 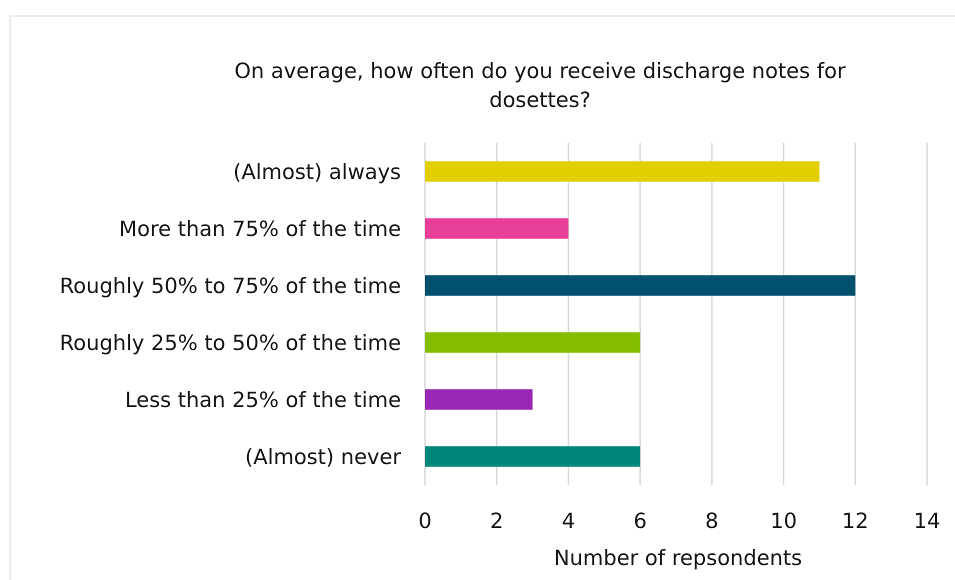 What do you see at coordinates (230, 286) in the screenshot?
I see `y-tick-label: Roughly 50% to 75% of the time` at bounding box center [230, 286].